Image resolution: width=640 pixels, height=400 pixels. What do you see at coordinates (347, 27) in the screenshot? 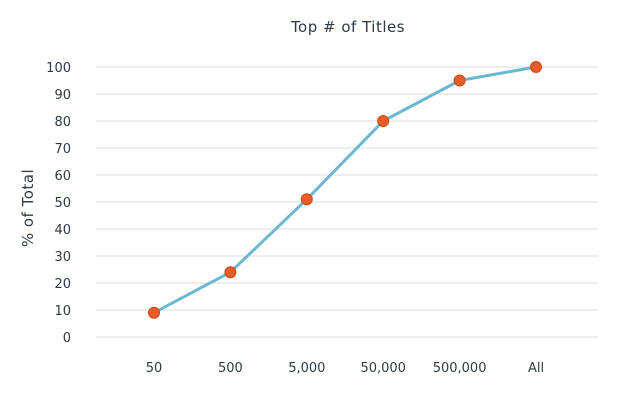
I see `chart-title: Top # of Titles` at bounding box center [347, 27].